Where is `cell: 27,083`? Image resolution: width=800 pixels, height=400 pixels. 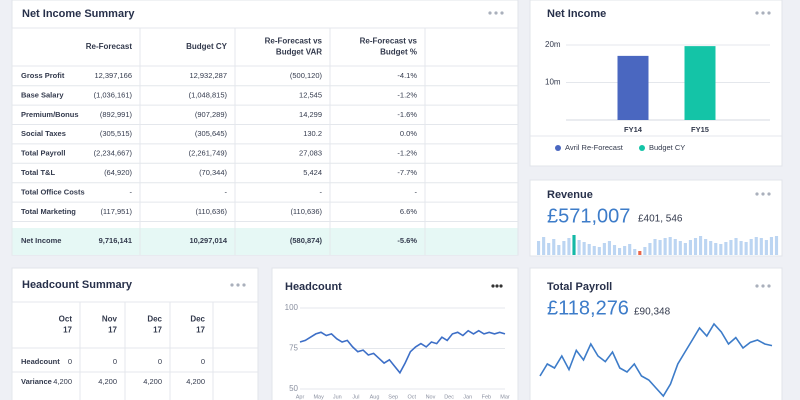
cell: 27,083 is located at coordinates (310, 153).